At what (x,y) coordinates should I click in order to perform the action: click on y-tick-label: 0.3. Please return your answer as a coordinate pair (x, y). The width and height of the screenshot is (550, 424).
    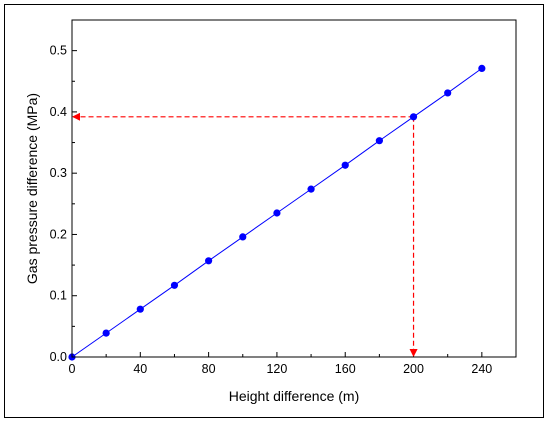
    Looking at the image, I should click on (58, 173).